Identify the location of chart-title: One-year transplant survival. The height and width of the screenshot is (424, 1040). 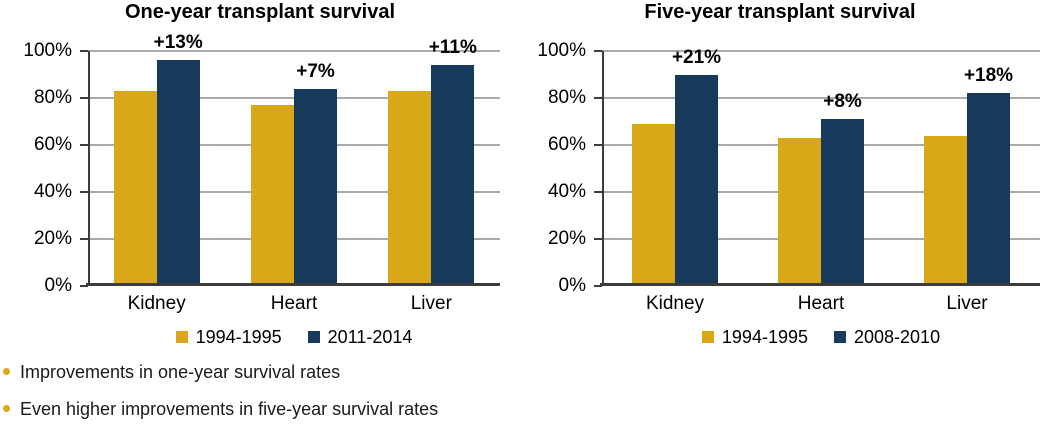
(260, 12).